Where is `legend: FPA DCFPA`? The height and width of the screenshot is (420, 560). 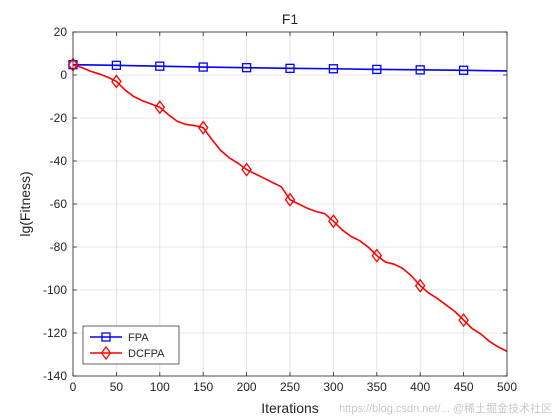
legend: FPA DCFPA is located at coordinates (131, 345).